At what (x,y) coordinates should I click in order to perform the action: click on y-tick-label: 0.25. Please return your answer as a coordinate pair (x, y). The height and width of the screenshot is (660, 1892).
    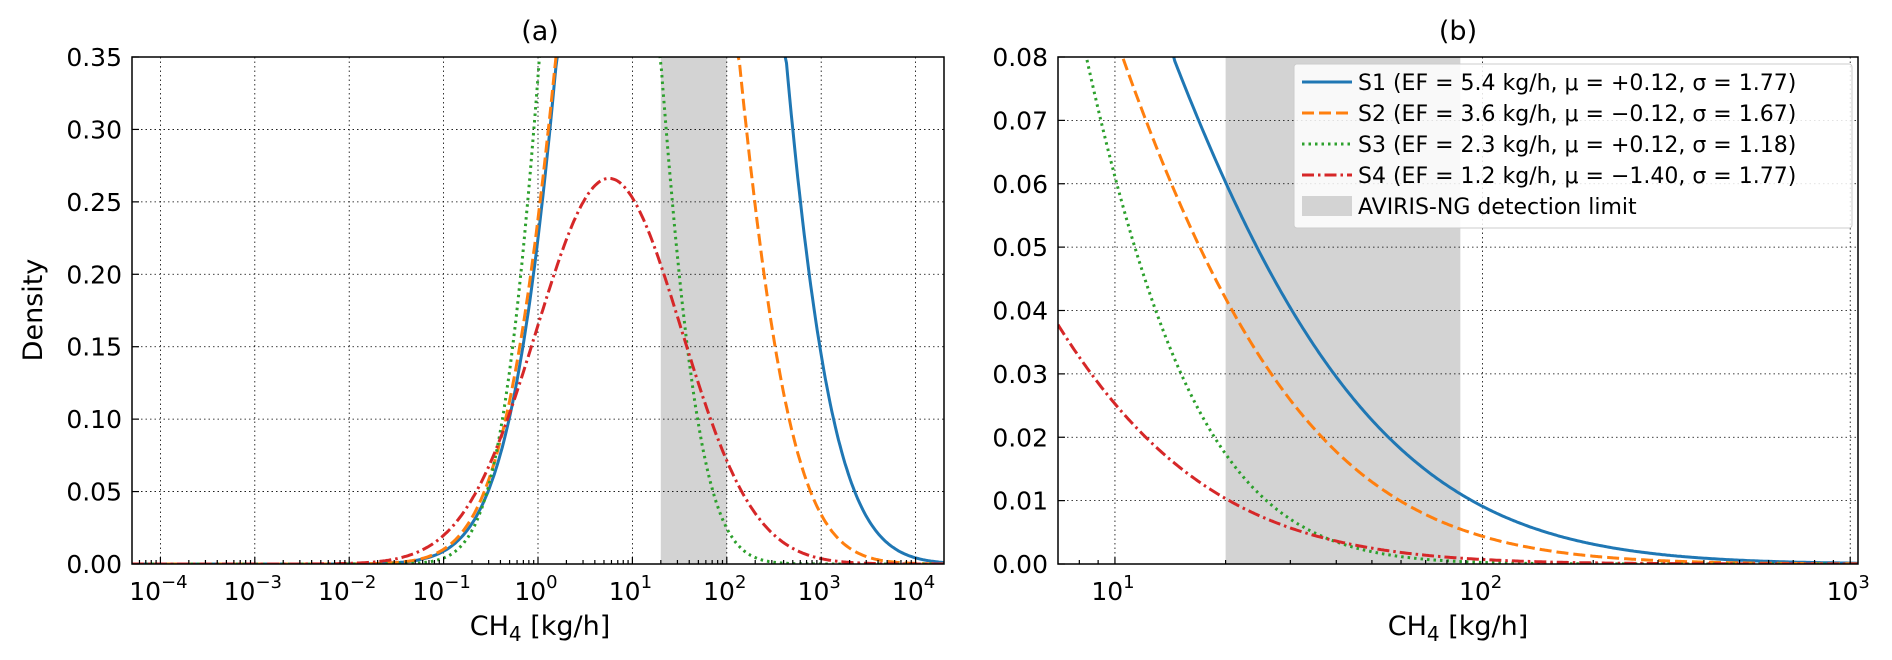
    Looking at the image, I should click on (94, 202).